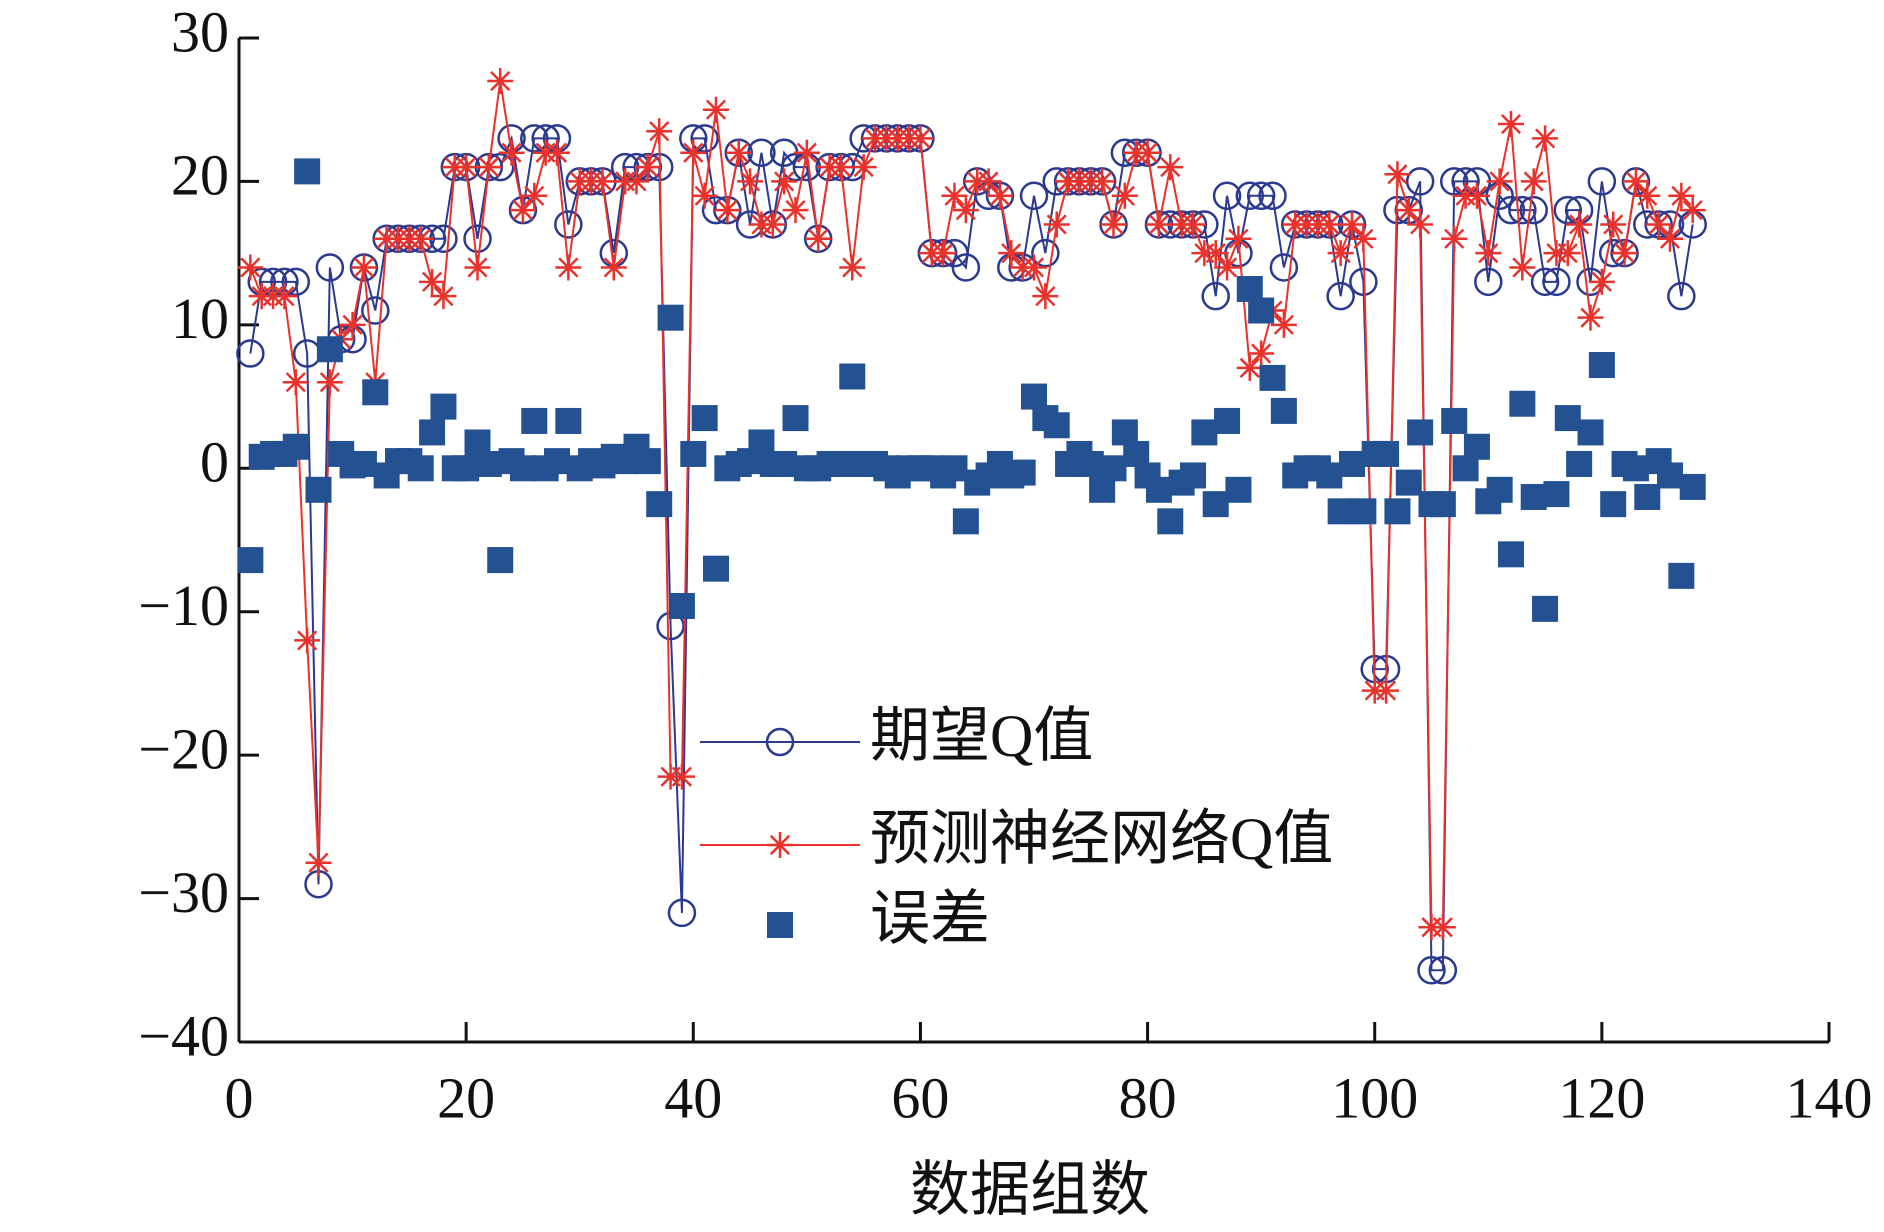 This screenshot has width=1884, height=1232. What do you see at coordinates (200, 318) in the screenshot?
I see `y-tick-label: 10` at bounding box center [200, 318].